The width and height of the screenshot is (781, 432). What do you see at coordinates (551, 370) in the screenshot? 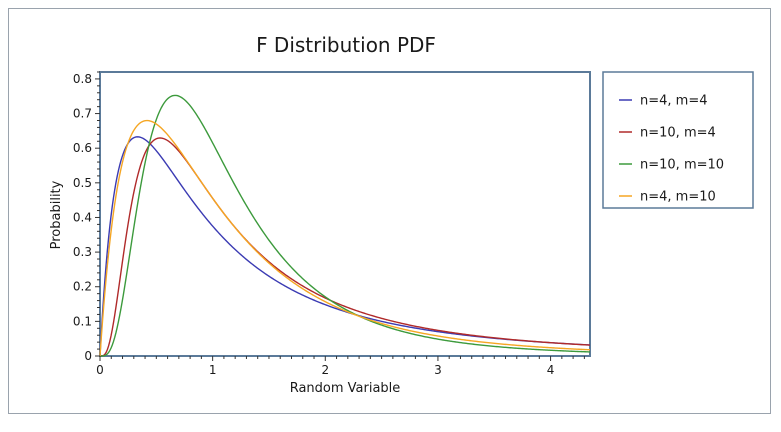
I see `x-tick-label: 4` at bounding box center [551, 370].